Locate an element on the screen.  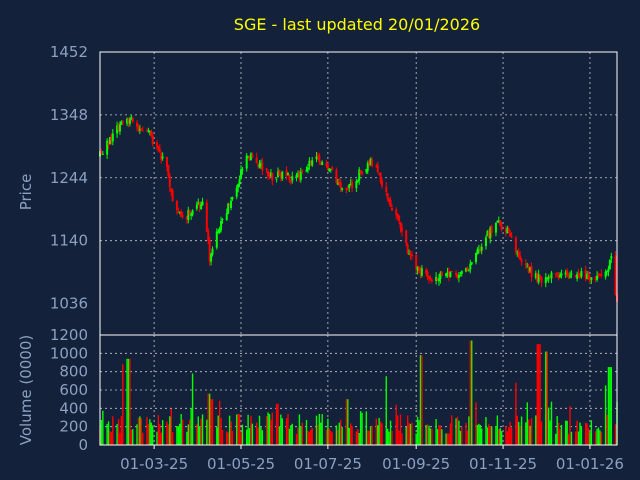
volume-y-tick-label: 400 is located at coordinates (73, 408).